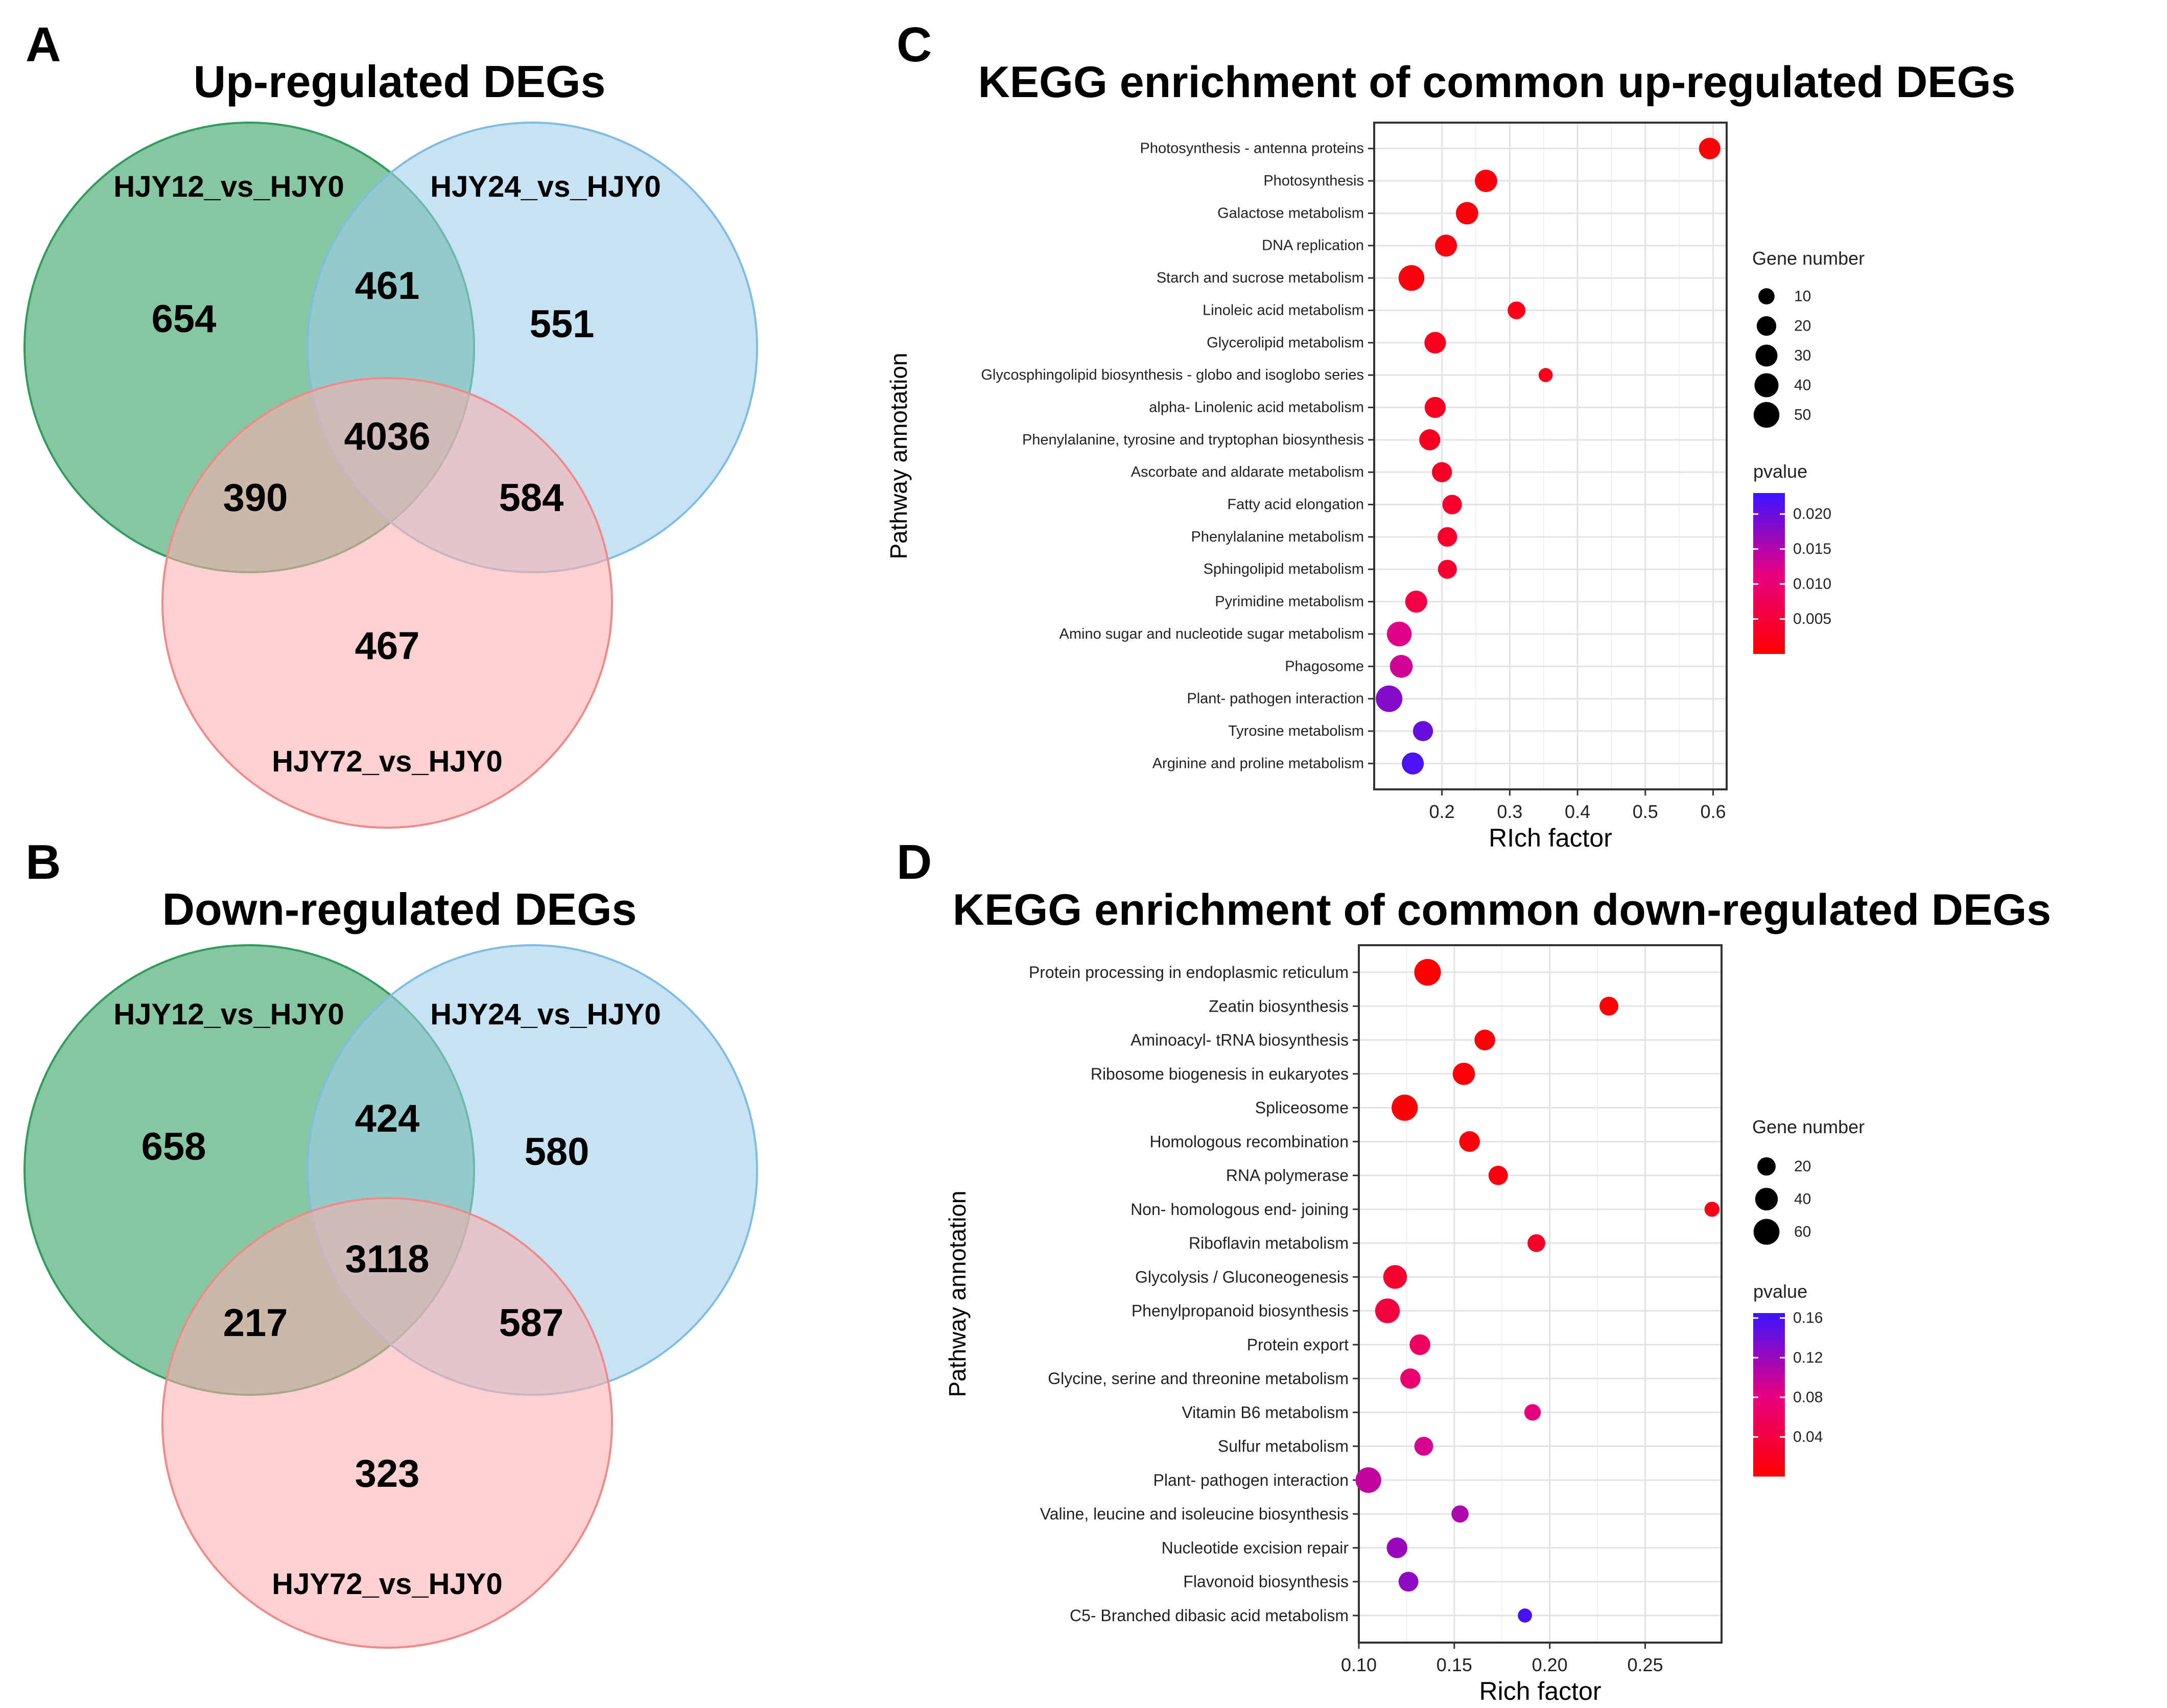 The height and width of the screenshot is (1708, 2167). I want to click on x-tick-label: 0.3, so click(1510, 811).